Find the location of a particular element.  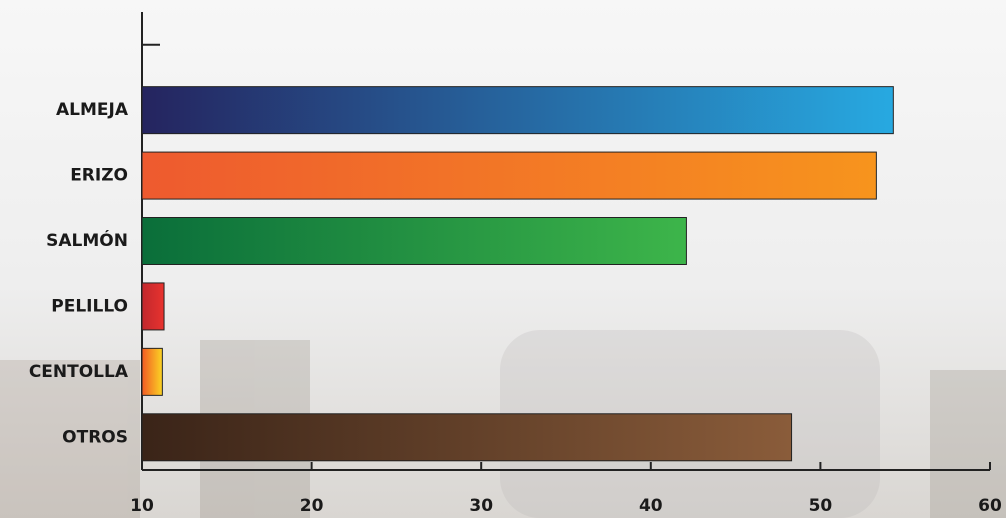

y-tick-label: OTROS is located at coordinates (95, 437).